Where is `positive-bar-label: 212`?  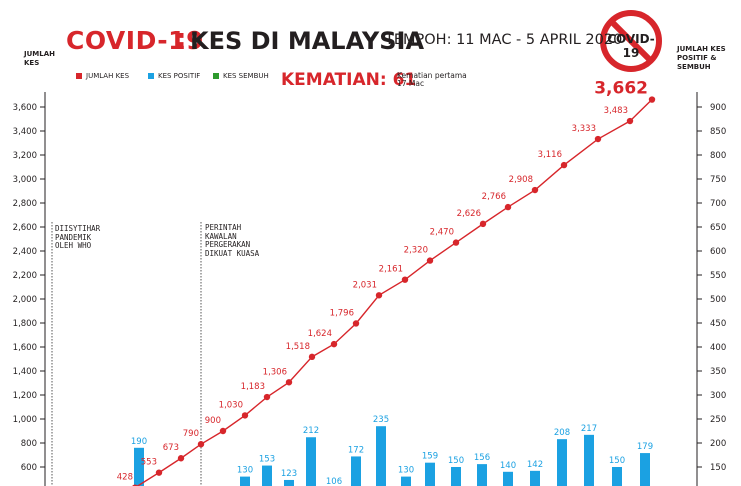
positive-bar-label: 212 is located at coordinates (311, 431).